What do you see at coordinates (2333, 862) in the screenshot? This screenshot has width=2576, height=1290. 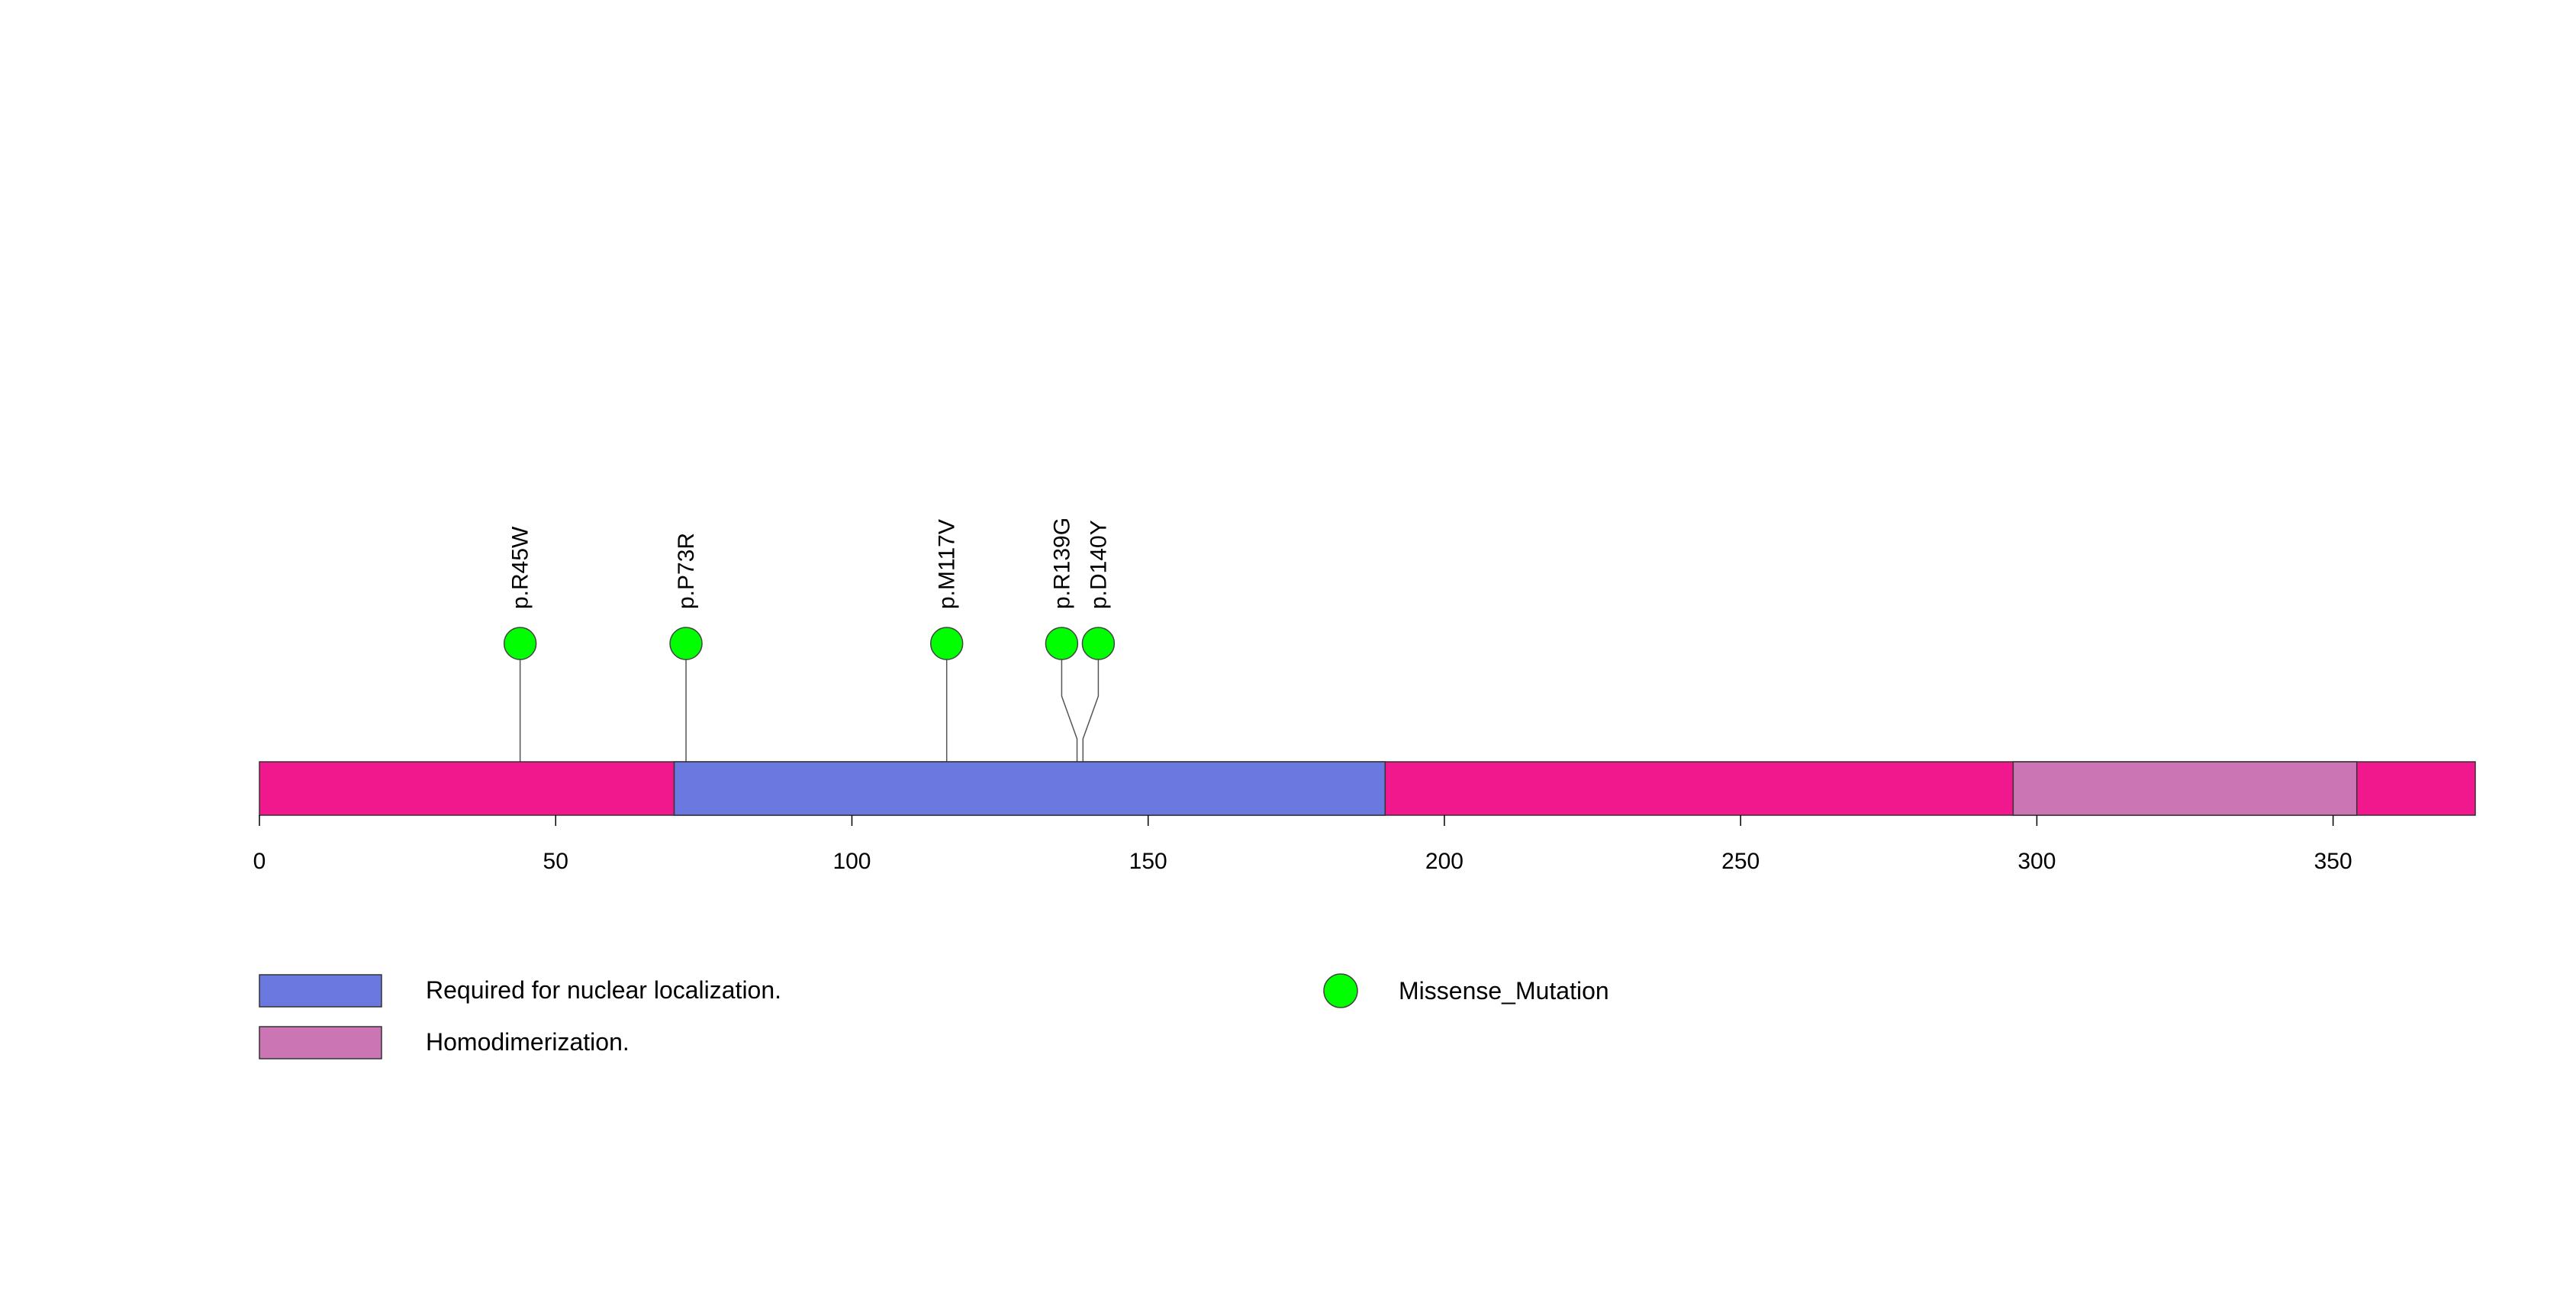 I see `axis-tick-label-7: 350` at bounding box center [2333, 862].